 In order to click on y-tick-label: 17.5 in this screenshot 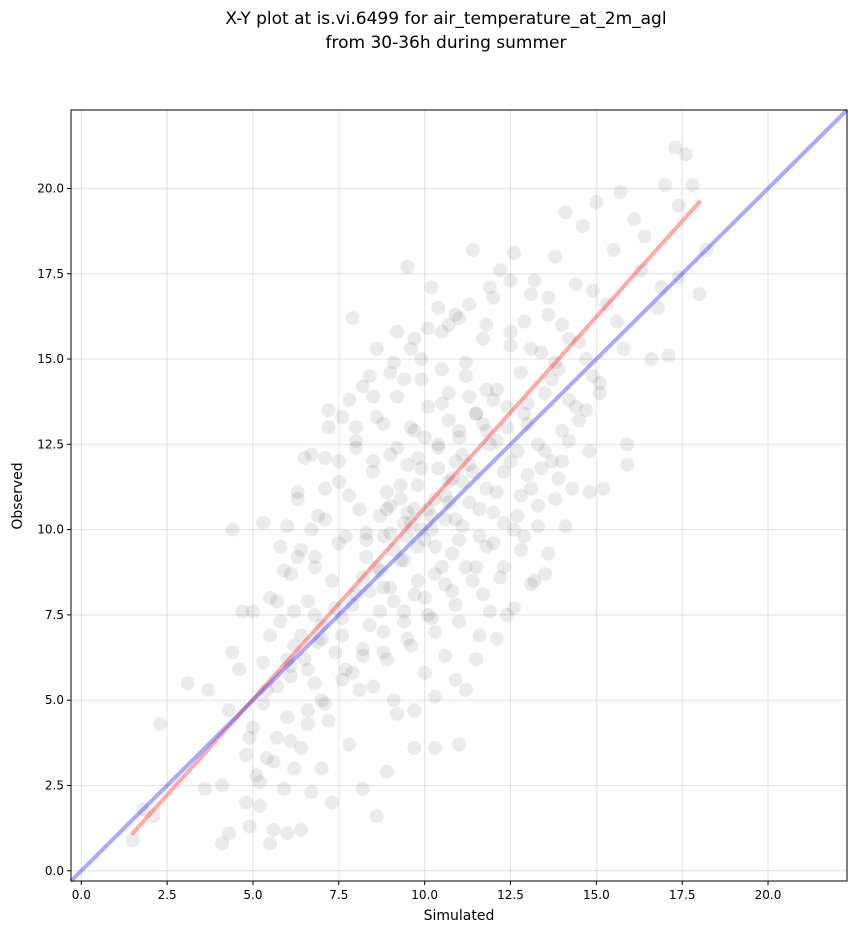, I will do `click(50, 274)`.